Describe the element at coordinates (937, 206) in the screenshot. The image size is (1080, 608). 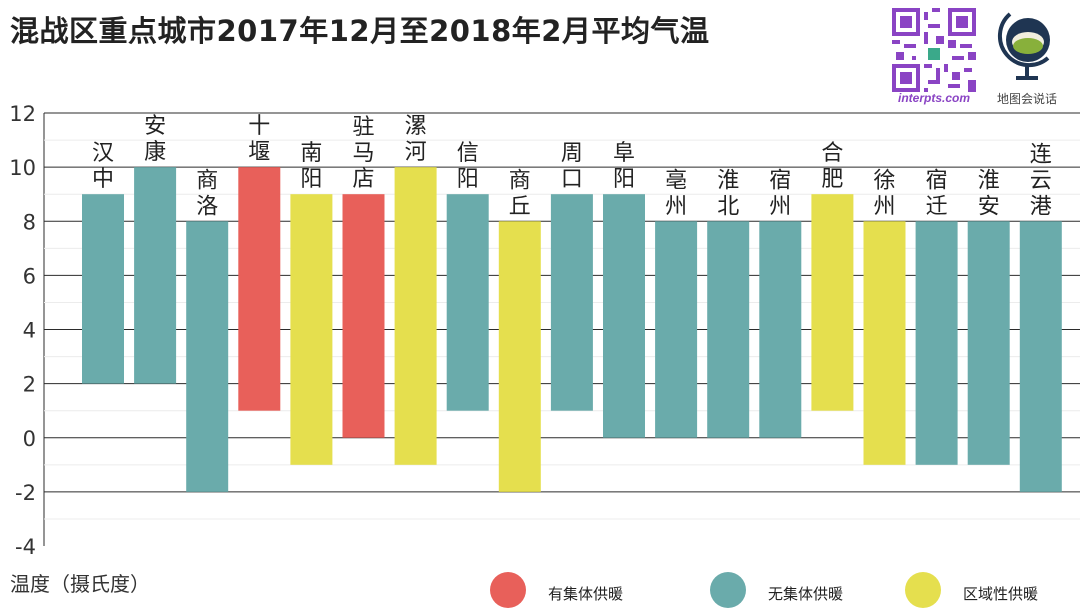
I see `category-label: 迁` at that location.